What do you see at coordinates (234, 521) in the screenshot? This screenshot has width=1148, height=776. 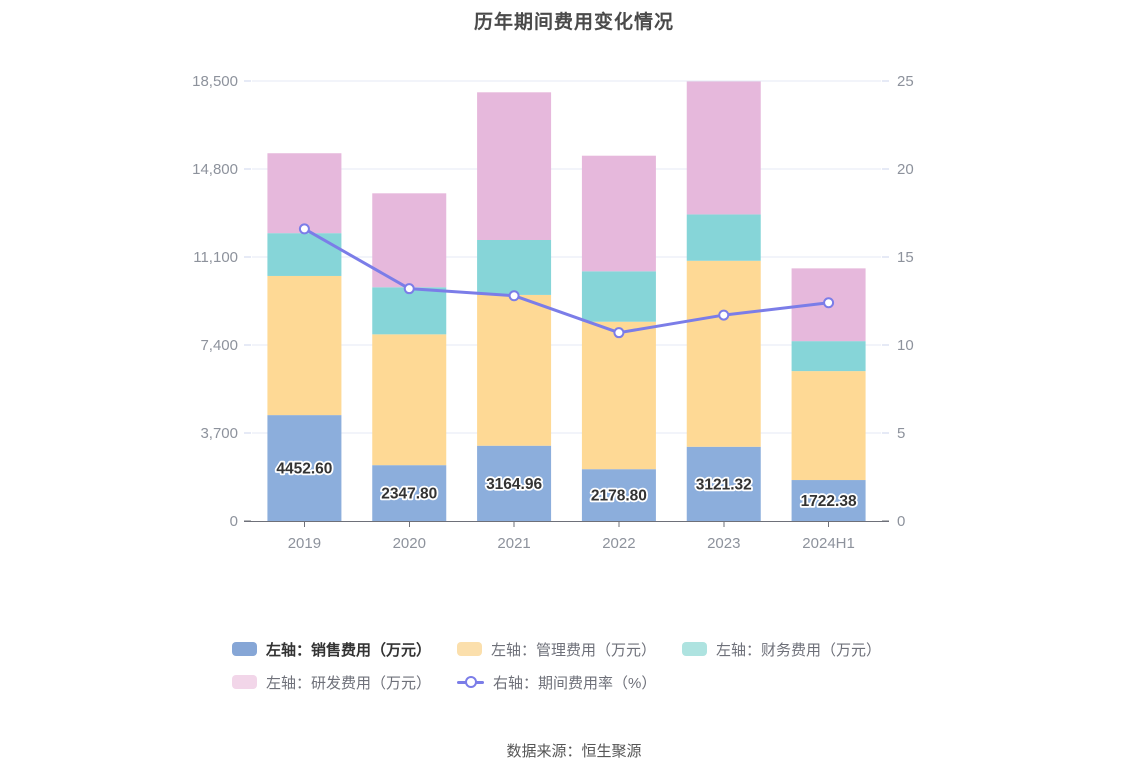 I see `left-axis-label: 0` at bounding box center [234, 521].